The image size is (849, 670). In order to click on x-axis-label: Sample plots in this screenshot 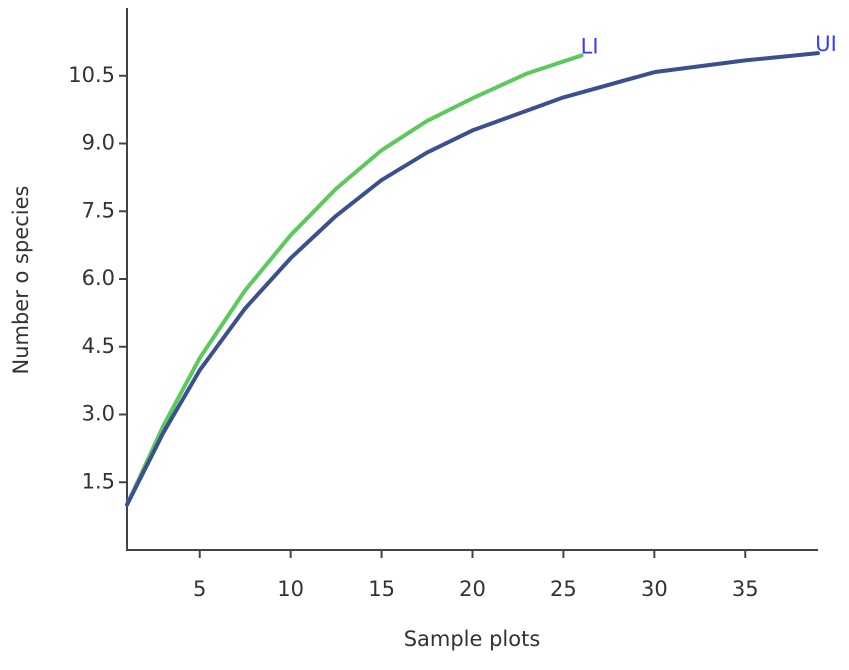, I will do `click(472, 639)`.